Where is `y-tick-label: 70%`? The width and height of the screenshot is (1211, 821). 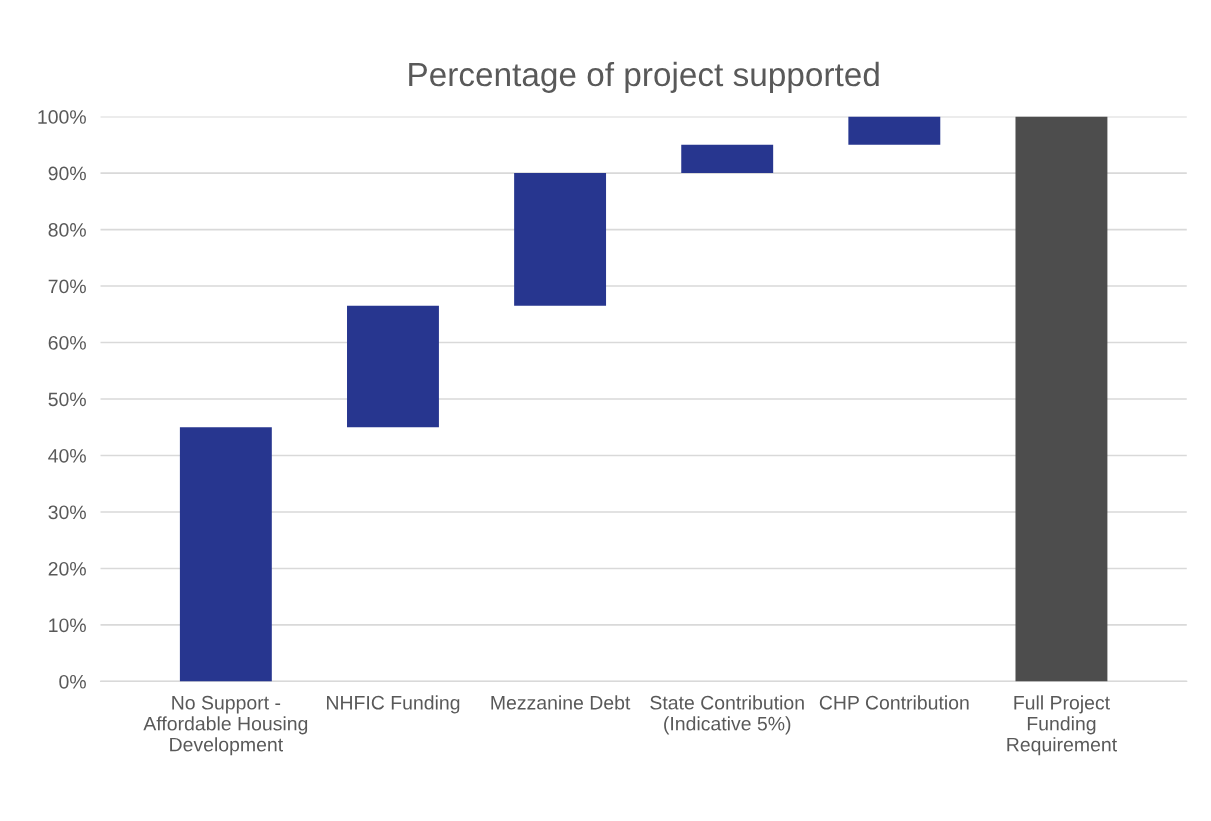 y-tick-label: 70% is located at coordinates (67, 286).